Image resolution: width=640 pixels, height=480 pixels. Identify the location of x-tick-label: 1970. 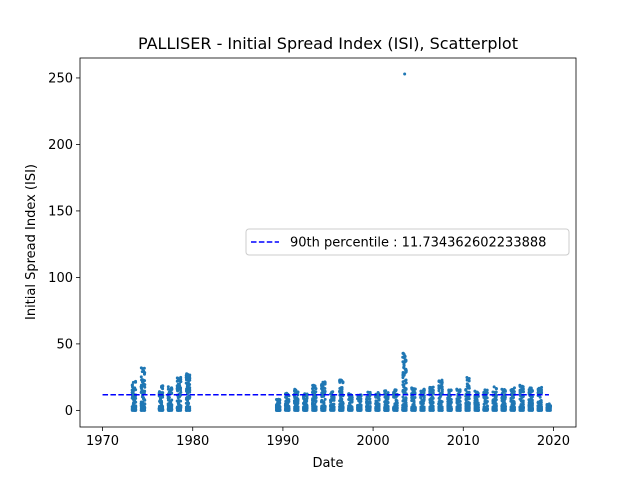
(102, 441).